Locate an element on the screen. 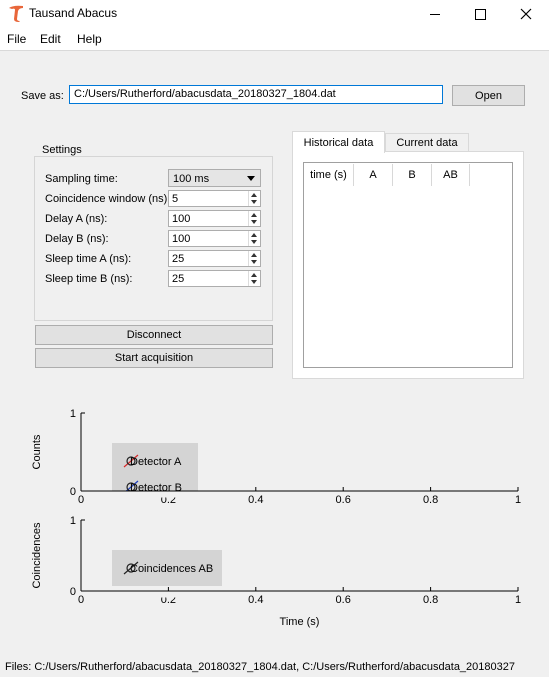  legend-entry: Detector A is located at coordinates (156, 462).